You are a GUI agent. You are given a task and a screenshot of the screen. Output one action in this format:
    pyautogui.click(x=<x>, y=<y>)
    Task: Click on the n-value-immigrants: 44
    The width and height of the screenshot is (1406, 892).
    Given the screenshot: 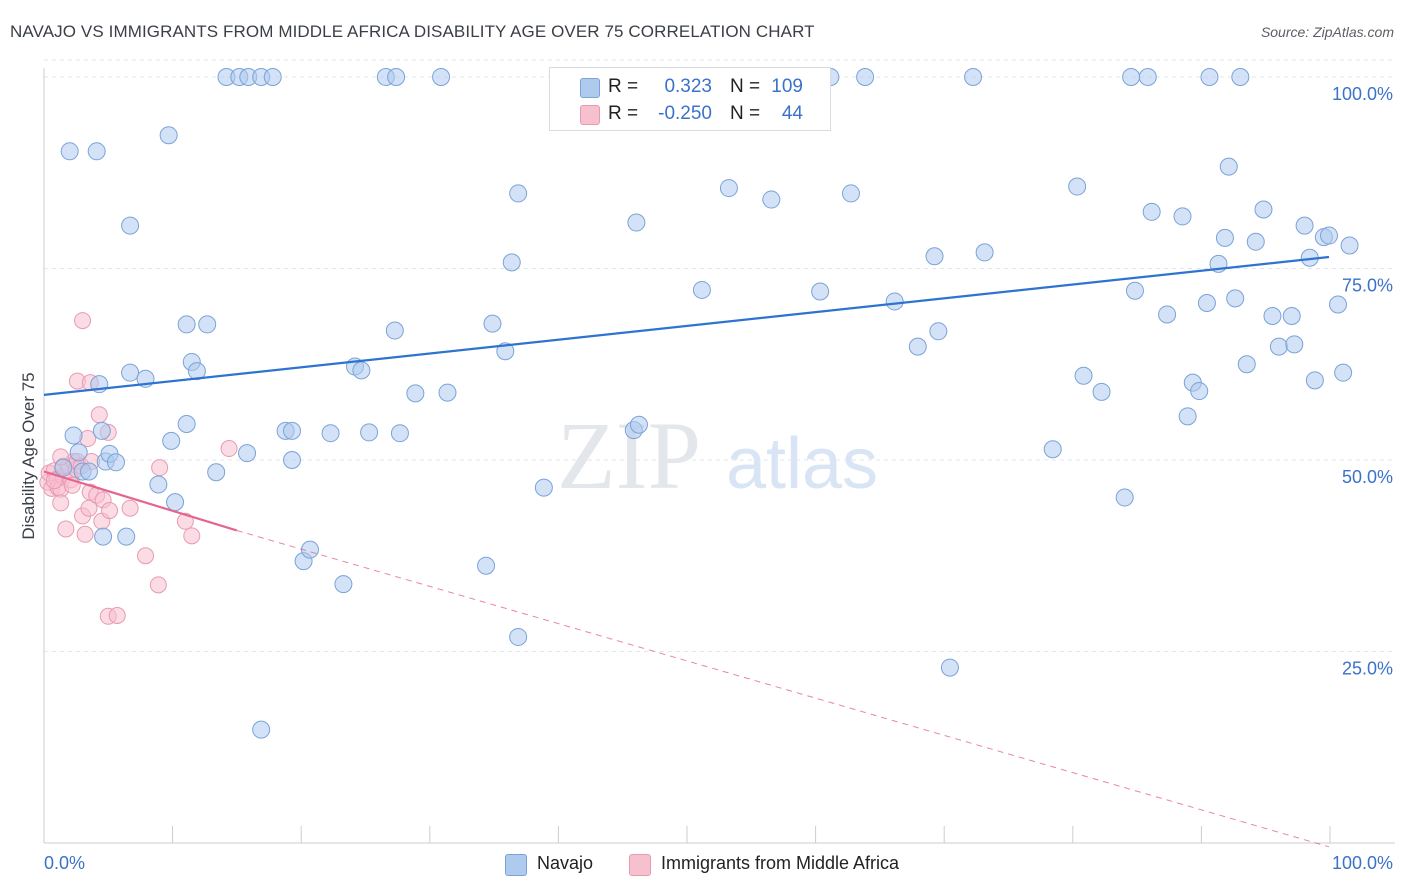 What is the action you would take?
    pyautogui.click(x=792, y=113)
    